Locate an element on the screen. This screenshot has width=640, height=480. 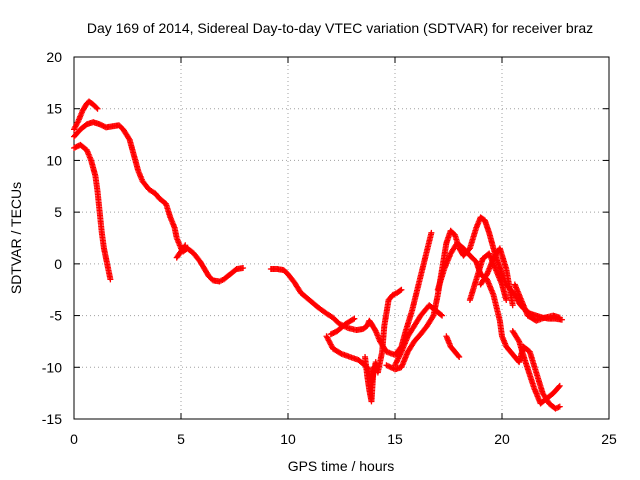
x-tick-label: 15 is located at coordinates (395, 439).